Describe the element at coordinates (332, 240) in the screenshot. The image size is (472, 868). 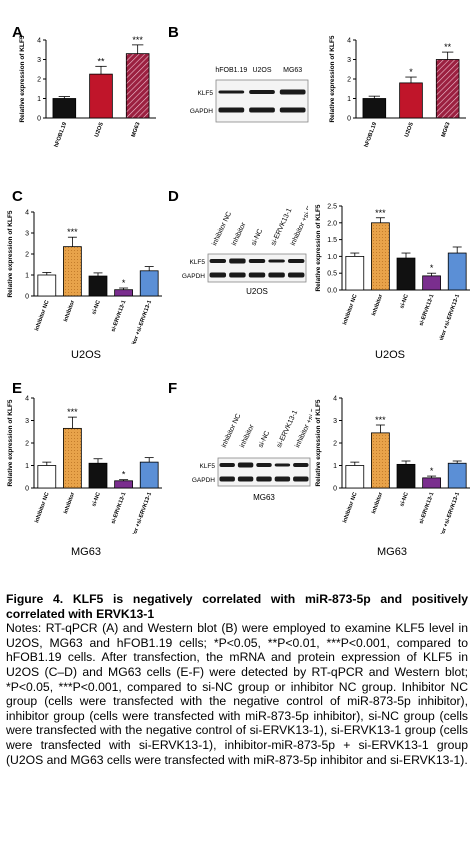
I see `y-tick-label: 1.5` at that location.